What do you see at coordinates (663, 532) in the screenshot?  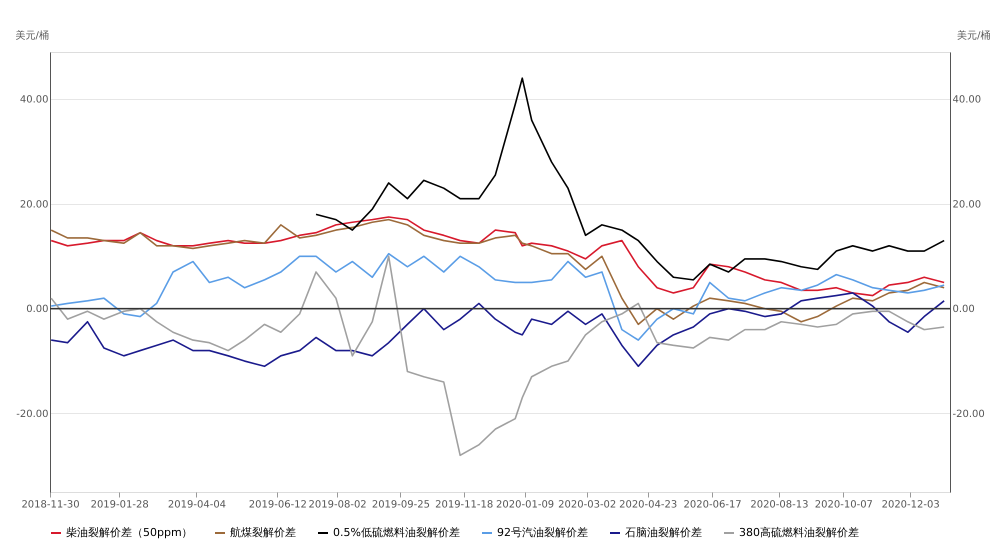 I see `legend-label: 石脑油裂解价差` at bounding box center [663, 532].